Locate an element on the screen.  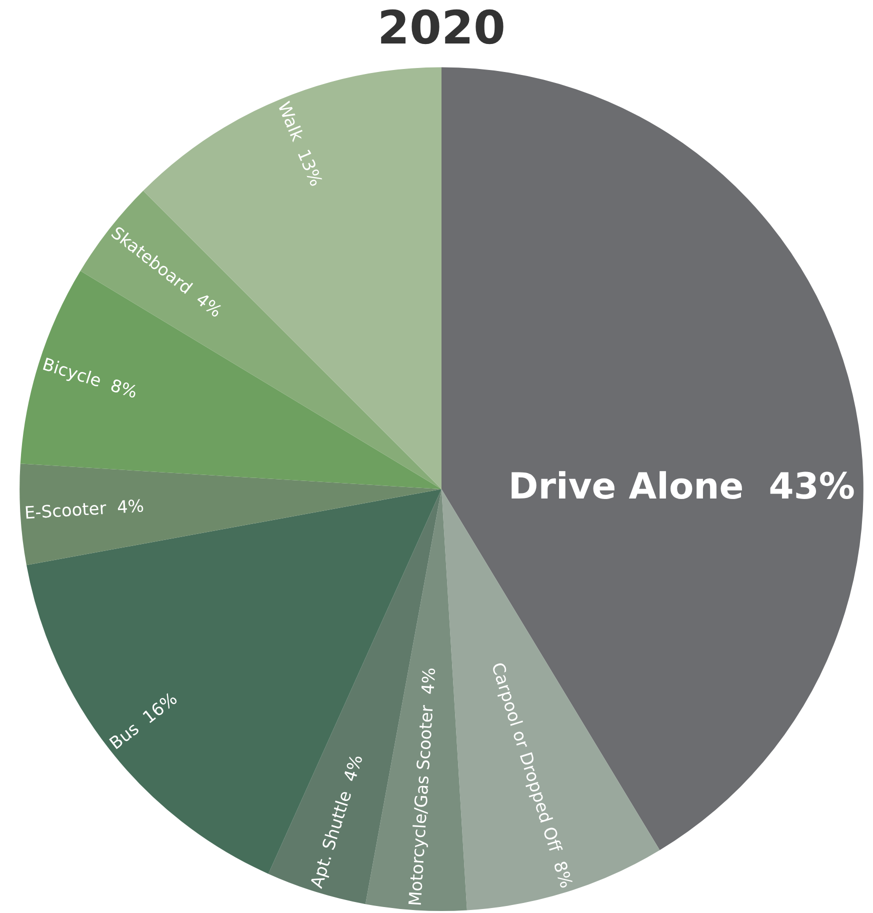
slice-label: Motorcycle/Gas Scooter 4% is located at coordinates (423, 786).